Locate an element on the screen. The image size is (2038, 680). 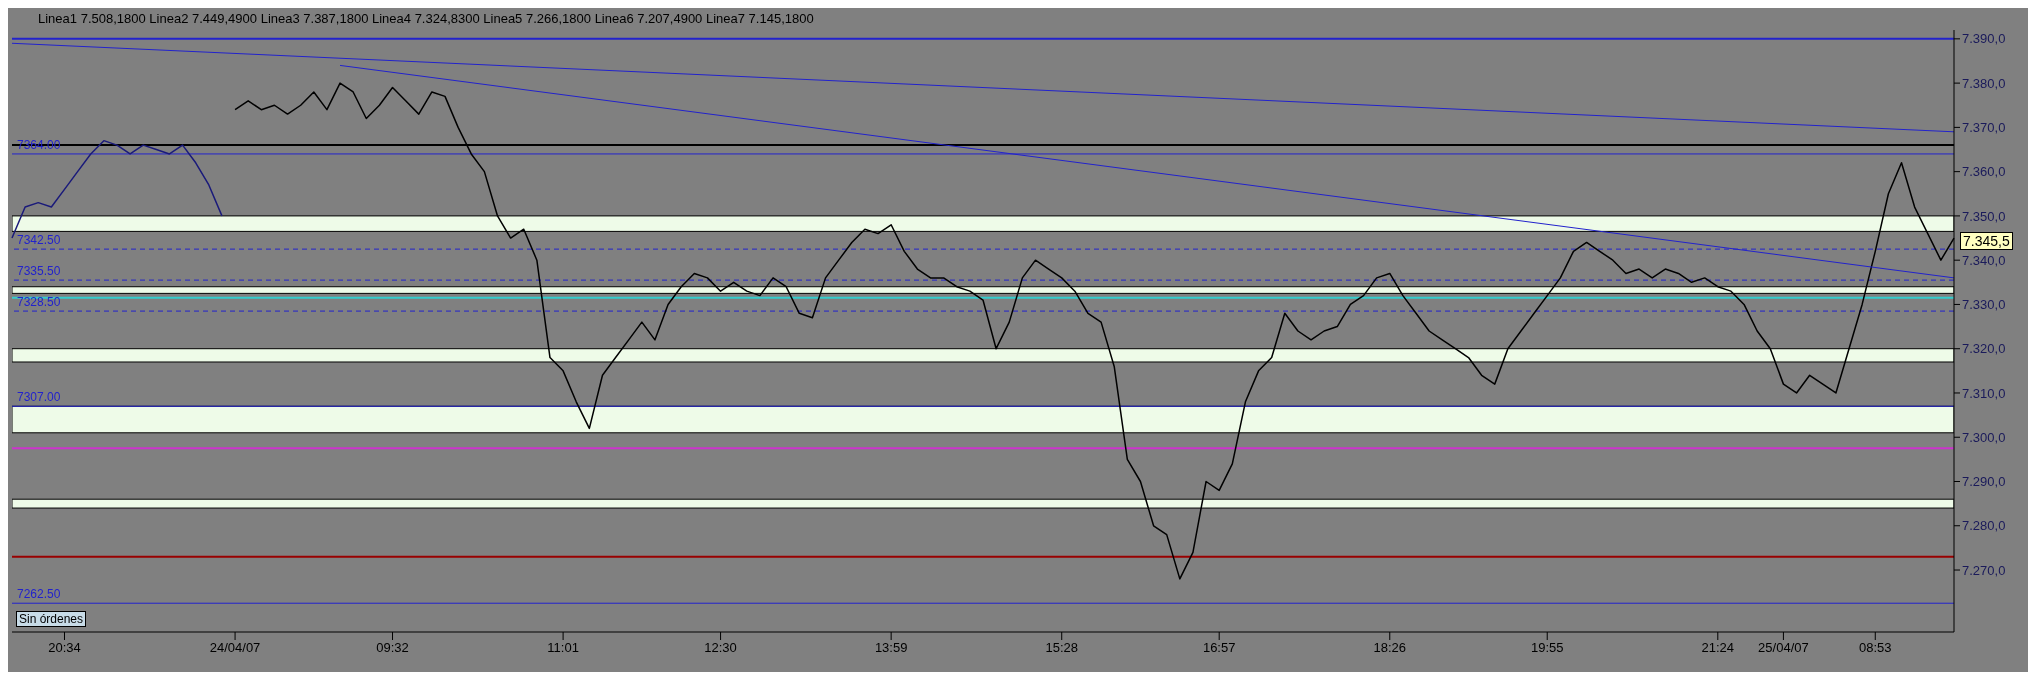
y-tick-label: 7.380,0 is located at coordinates (1984, 83).